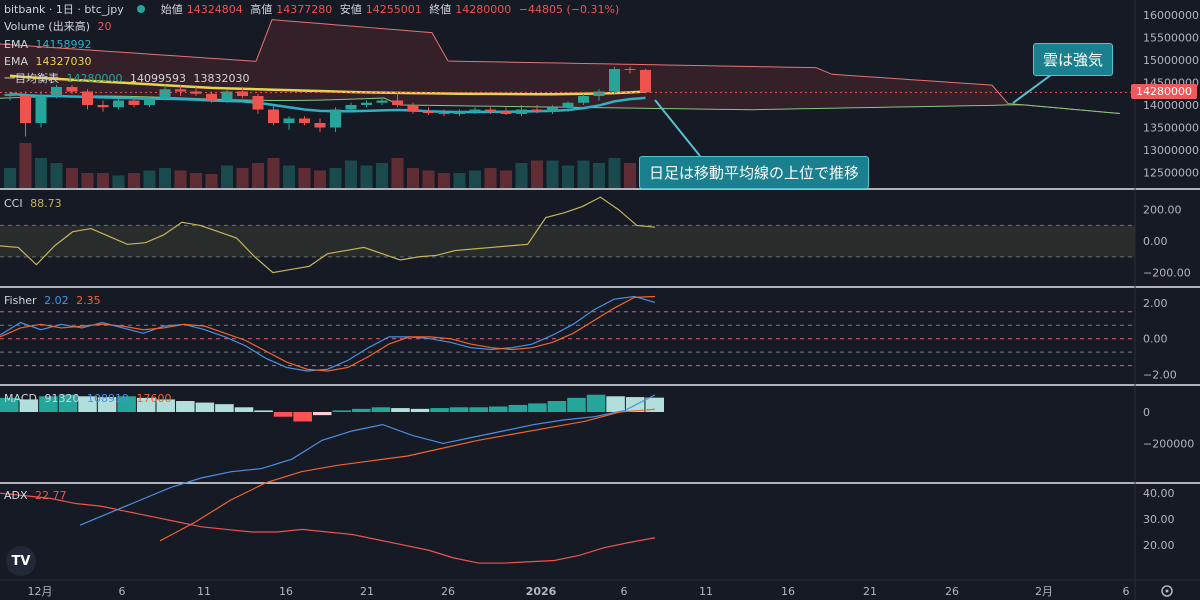 This screenshot has height=600, width=1200. What do you see at coordinates (328, 235) in the screenshot?
I see `cci-line` at bounding box center [328, 235].